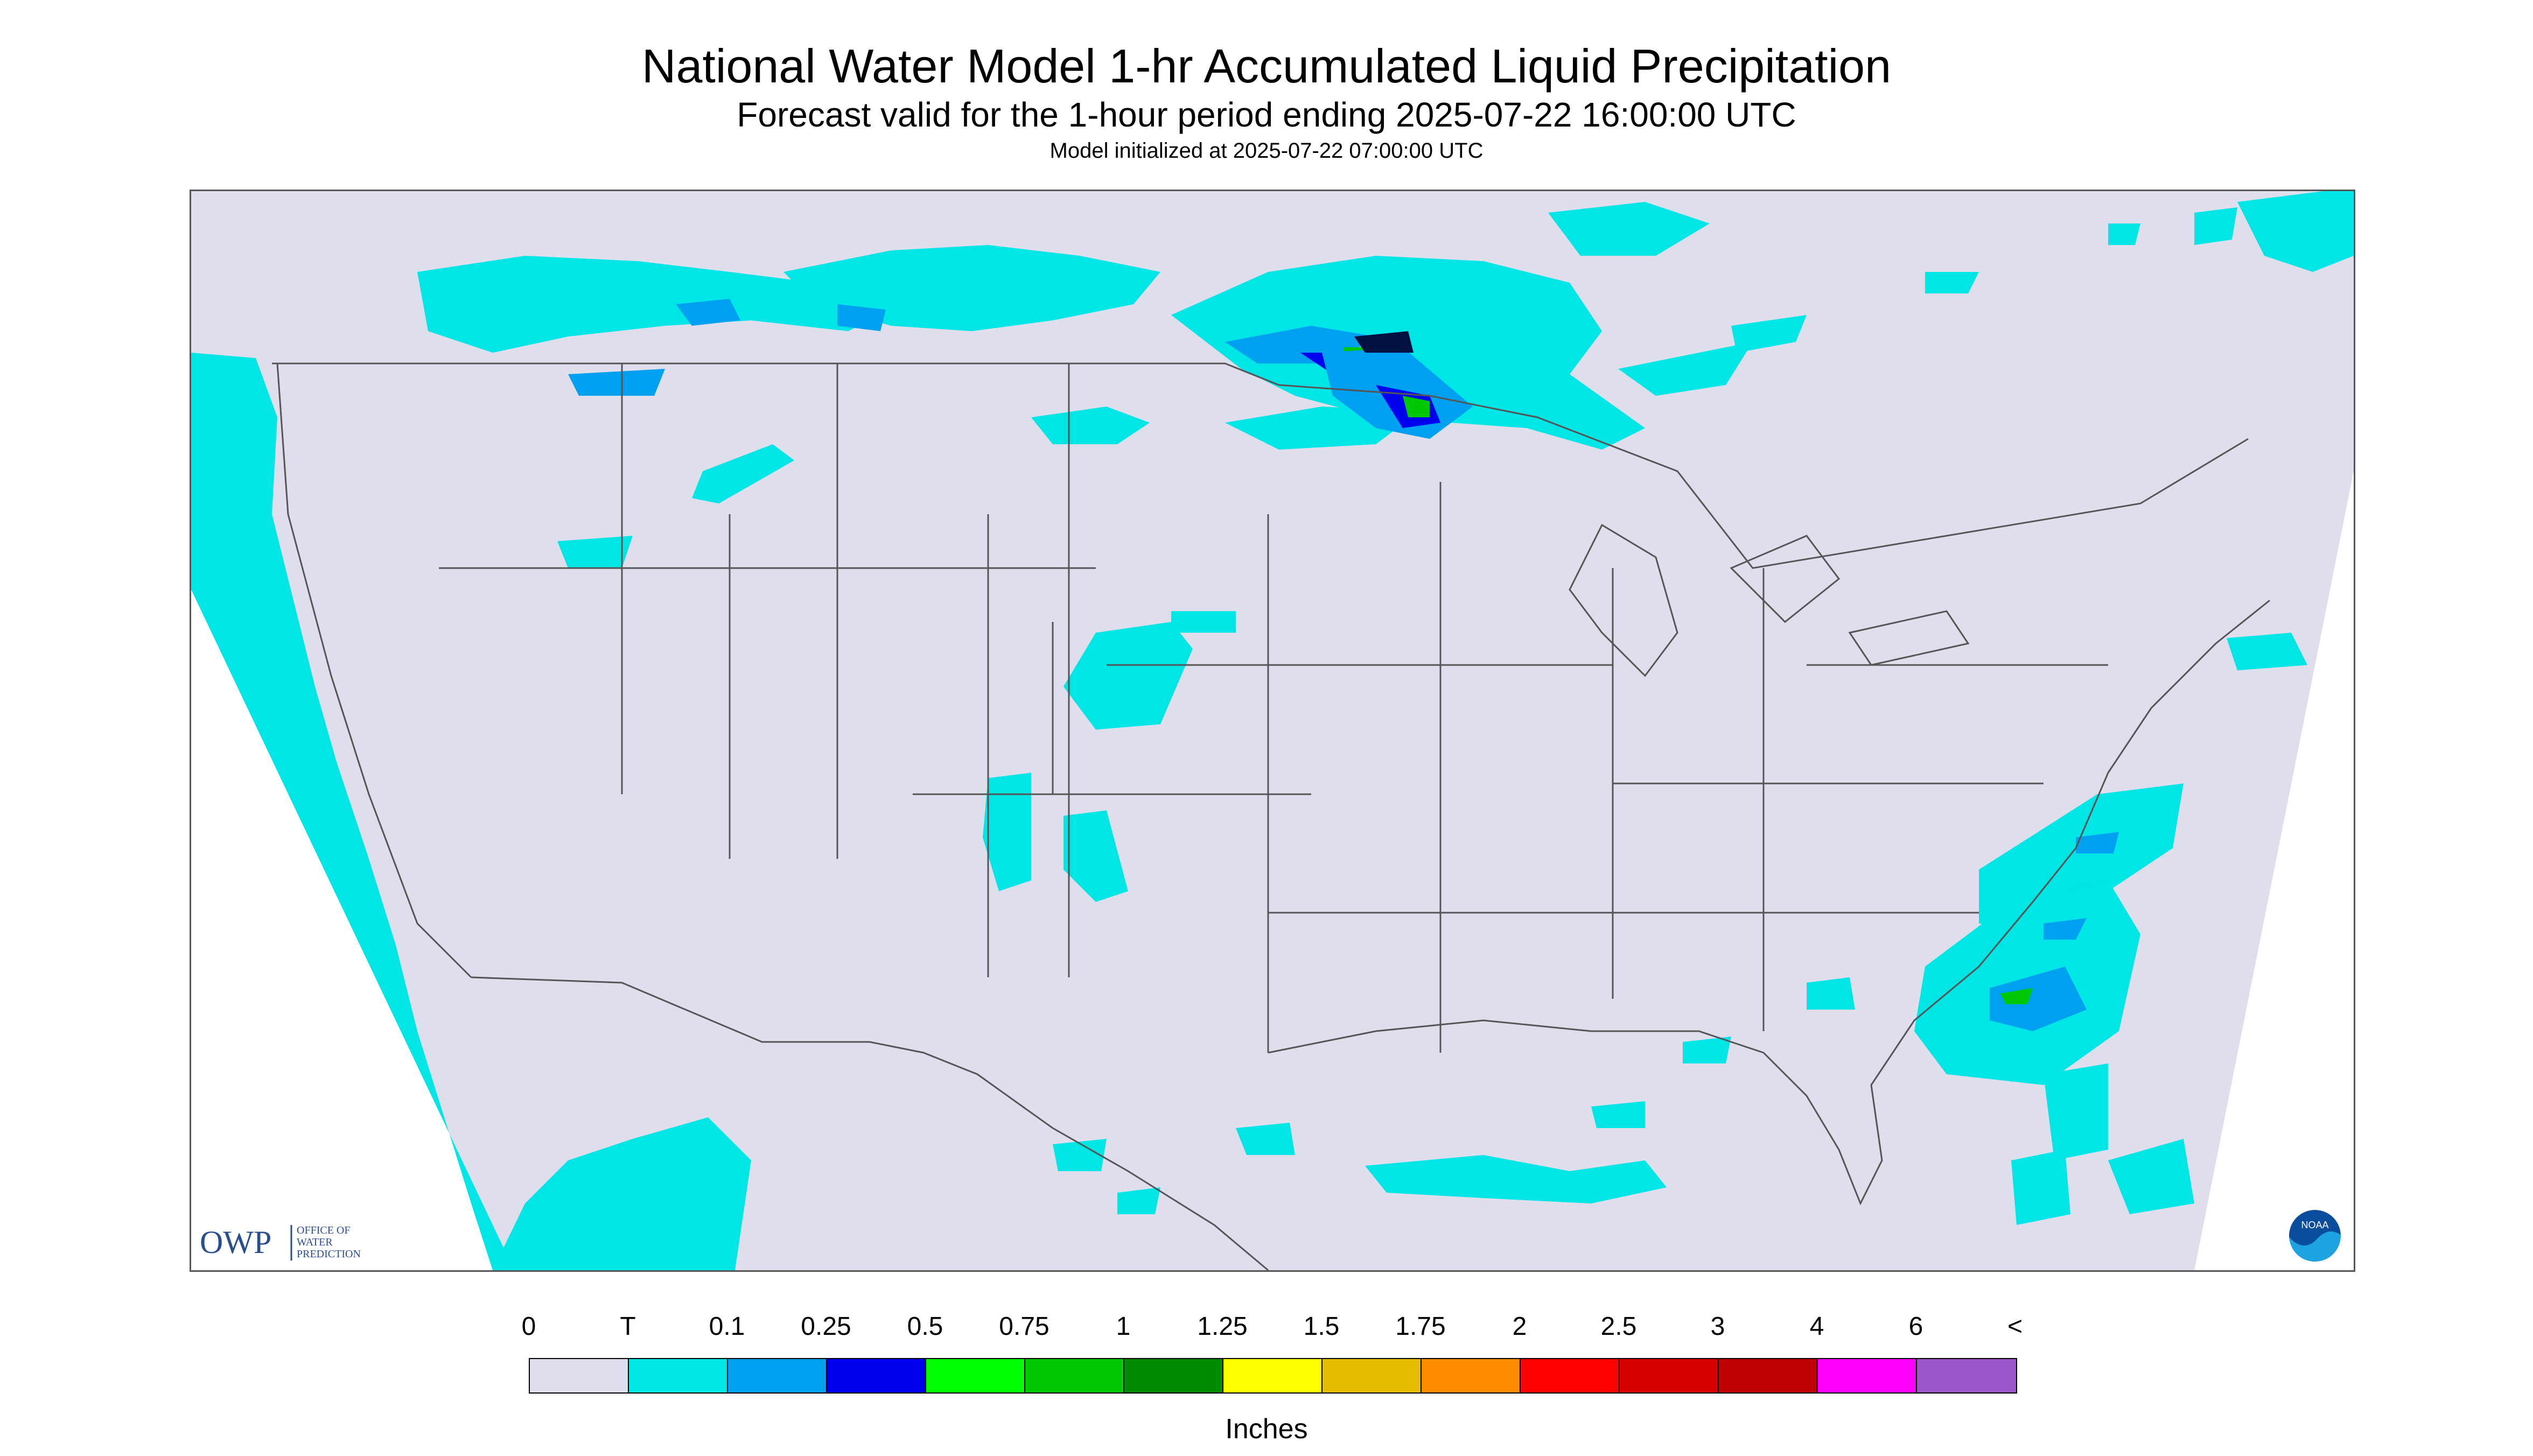 This screenshot has height=1456, width=2533. What do you see at coordinates (1454, 1095) in the screenshot?
I see `southern-precip` at bounding box center [1454, 1095].